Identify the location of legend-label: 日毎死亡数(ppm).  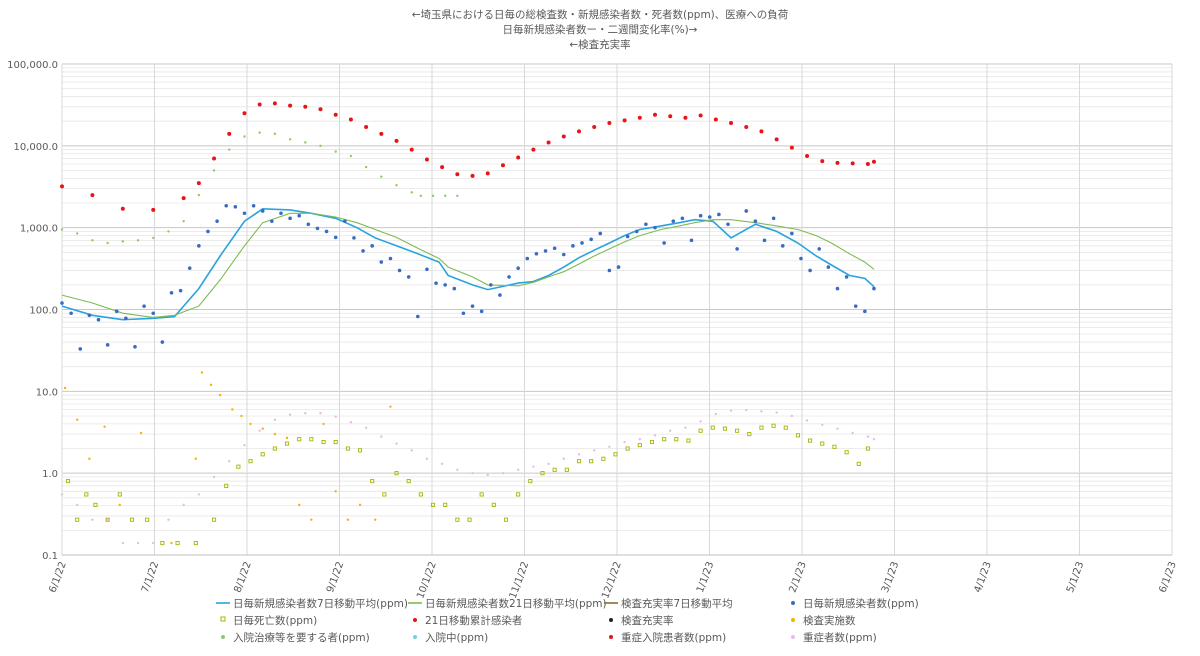
(275, 620).